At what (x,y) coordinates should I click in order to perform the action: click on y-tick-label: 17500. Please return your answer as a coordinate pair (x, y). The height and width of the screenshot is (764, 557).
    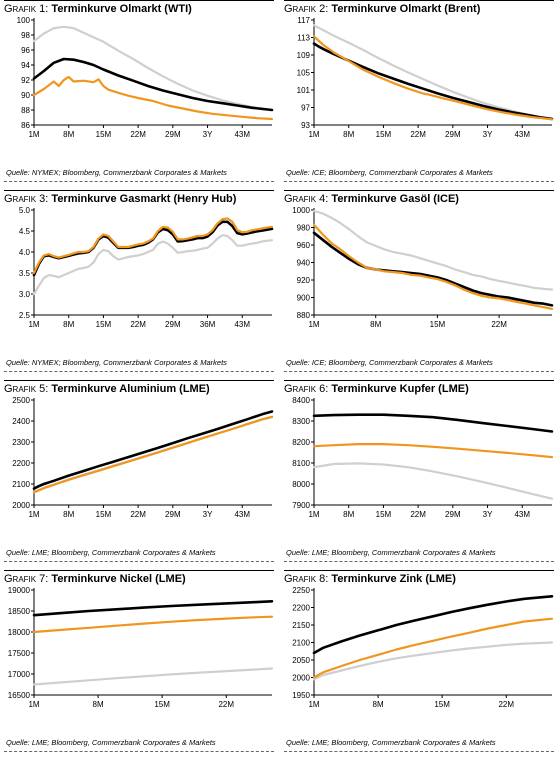
    Looking at the image, I should click on (19, 653).